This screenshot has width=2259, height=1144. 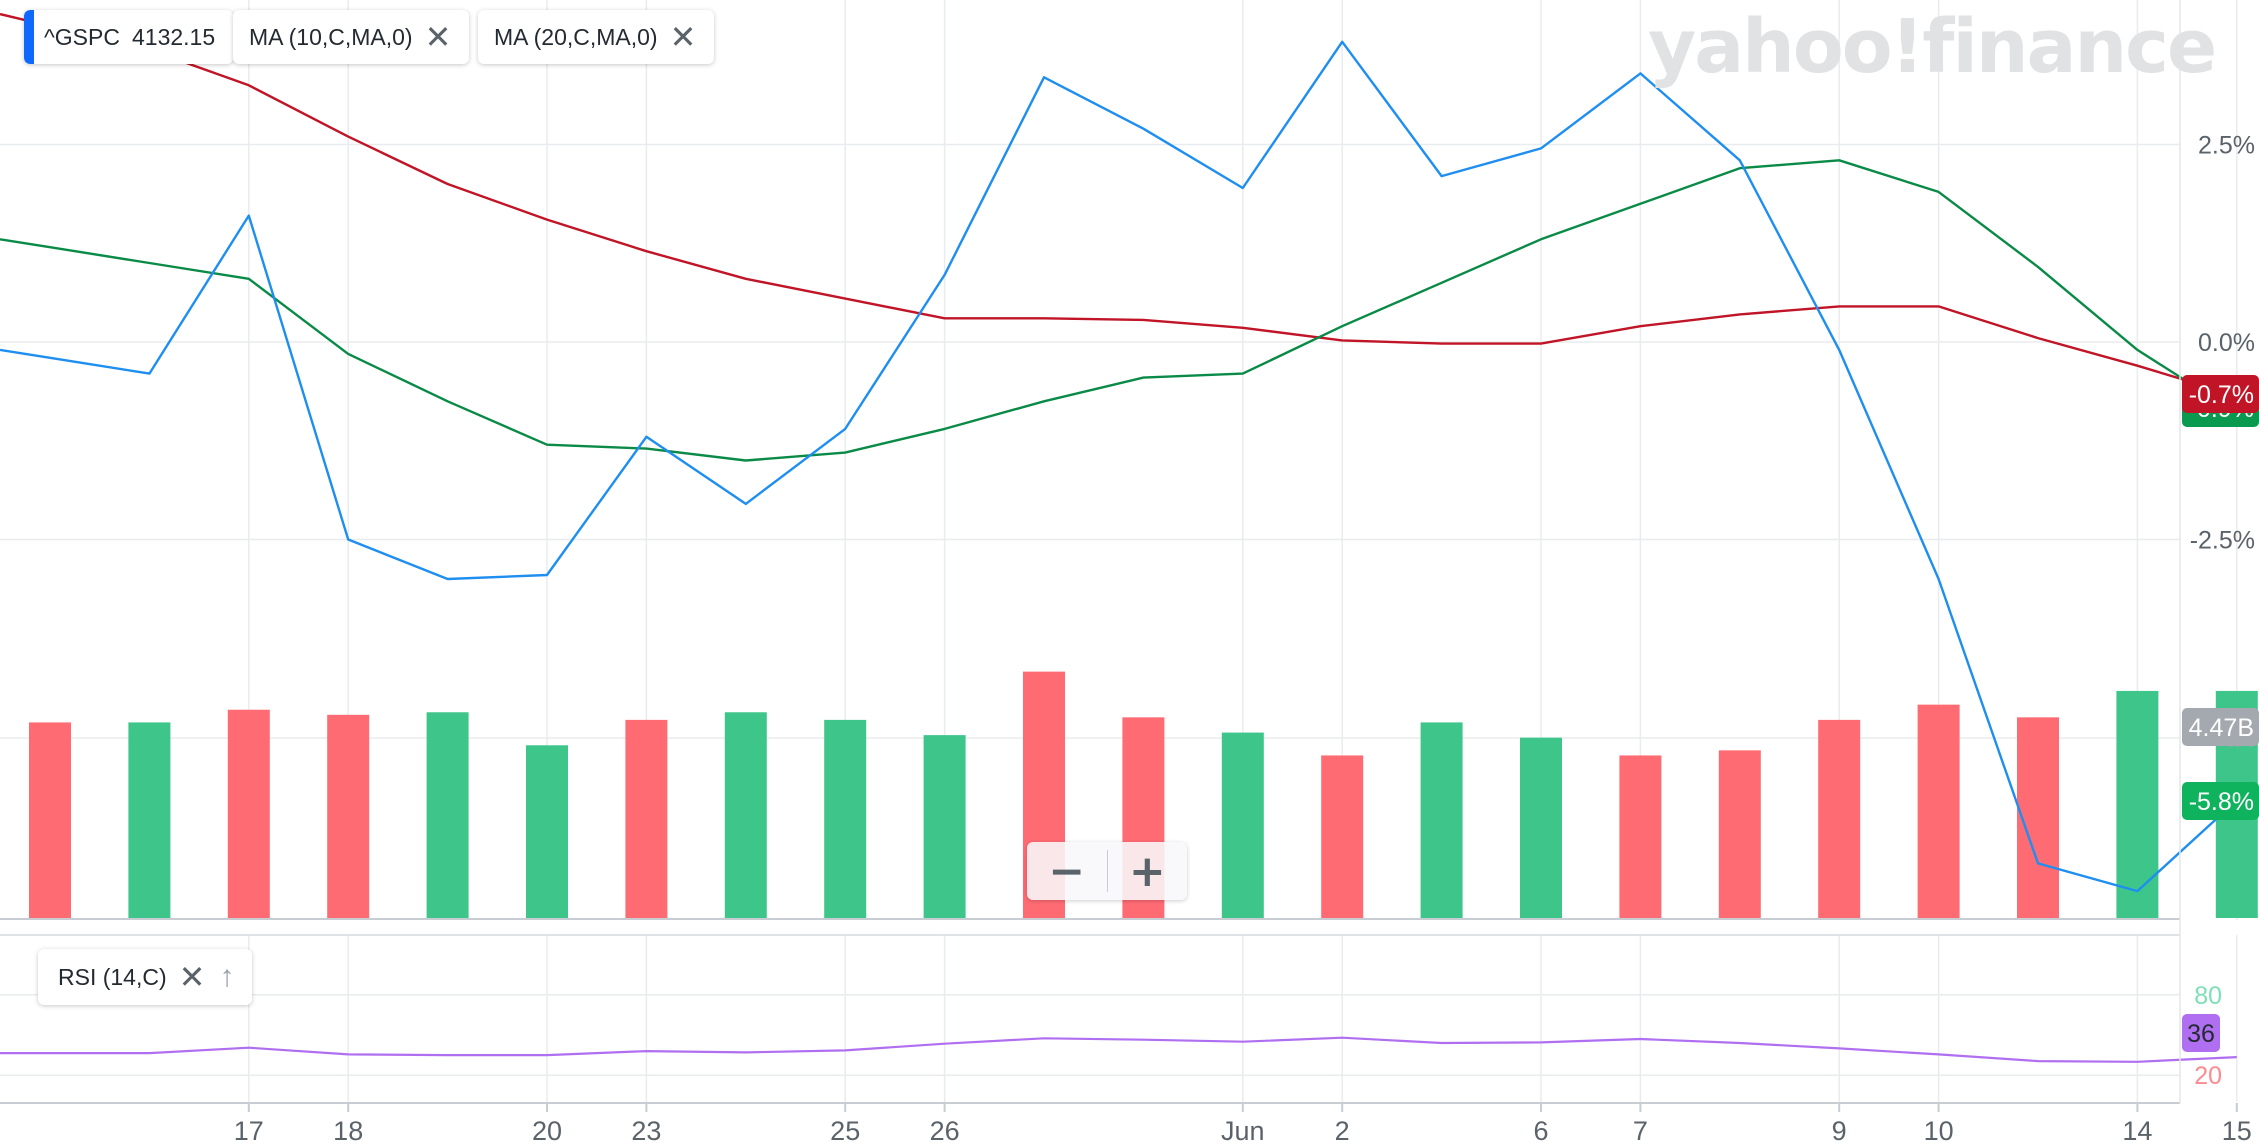 What do you see at coordinates (1147, 871) in the screenshot?
I see `zoom-in-button: +` at bounding box center [1147, 871].